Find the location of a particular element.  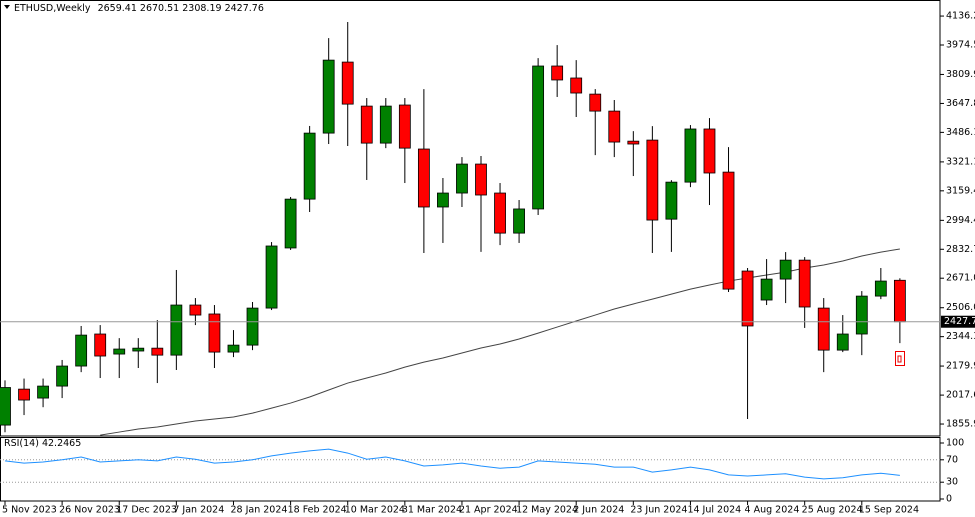

x-tick-label: 21 Apr 2024 is located at coordinates (488, 510).